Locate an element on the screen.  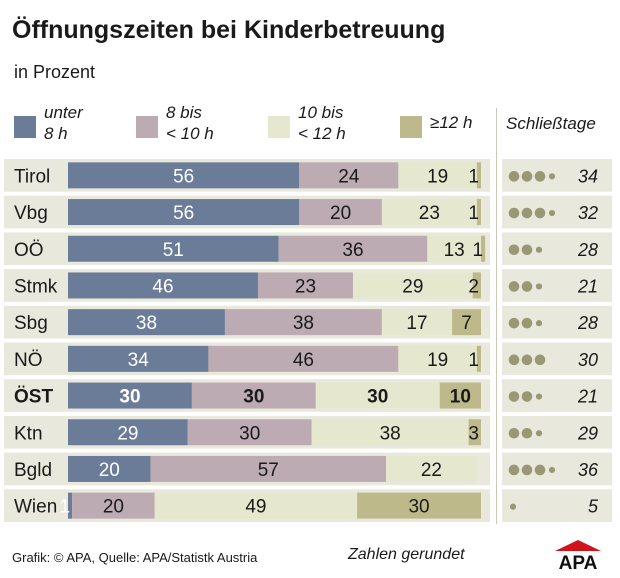
data-label: 23 is located at coordinates (429, 213).